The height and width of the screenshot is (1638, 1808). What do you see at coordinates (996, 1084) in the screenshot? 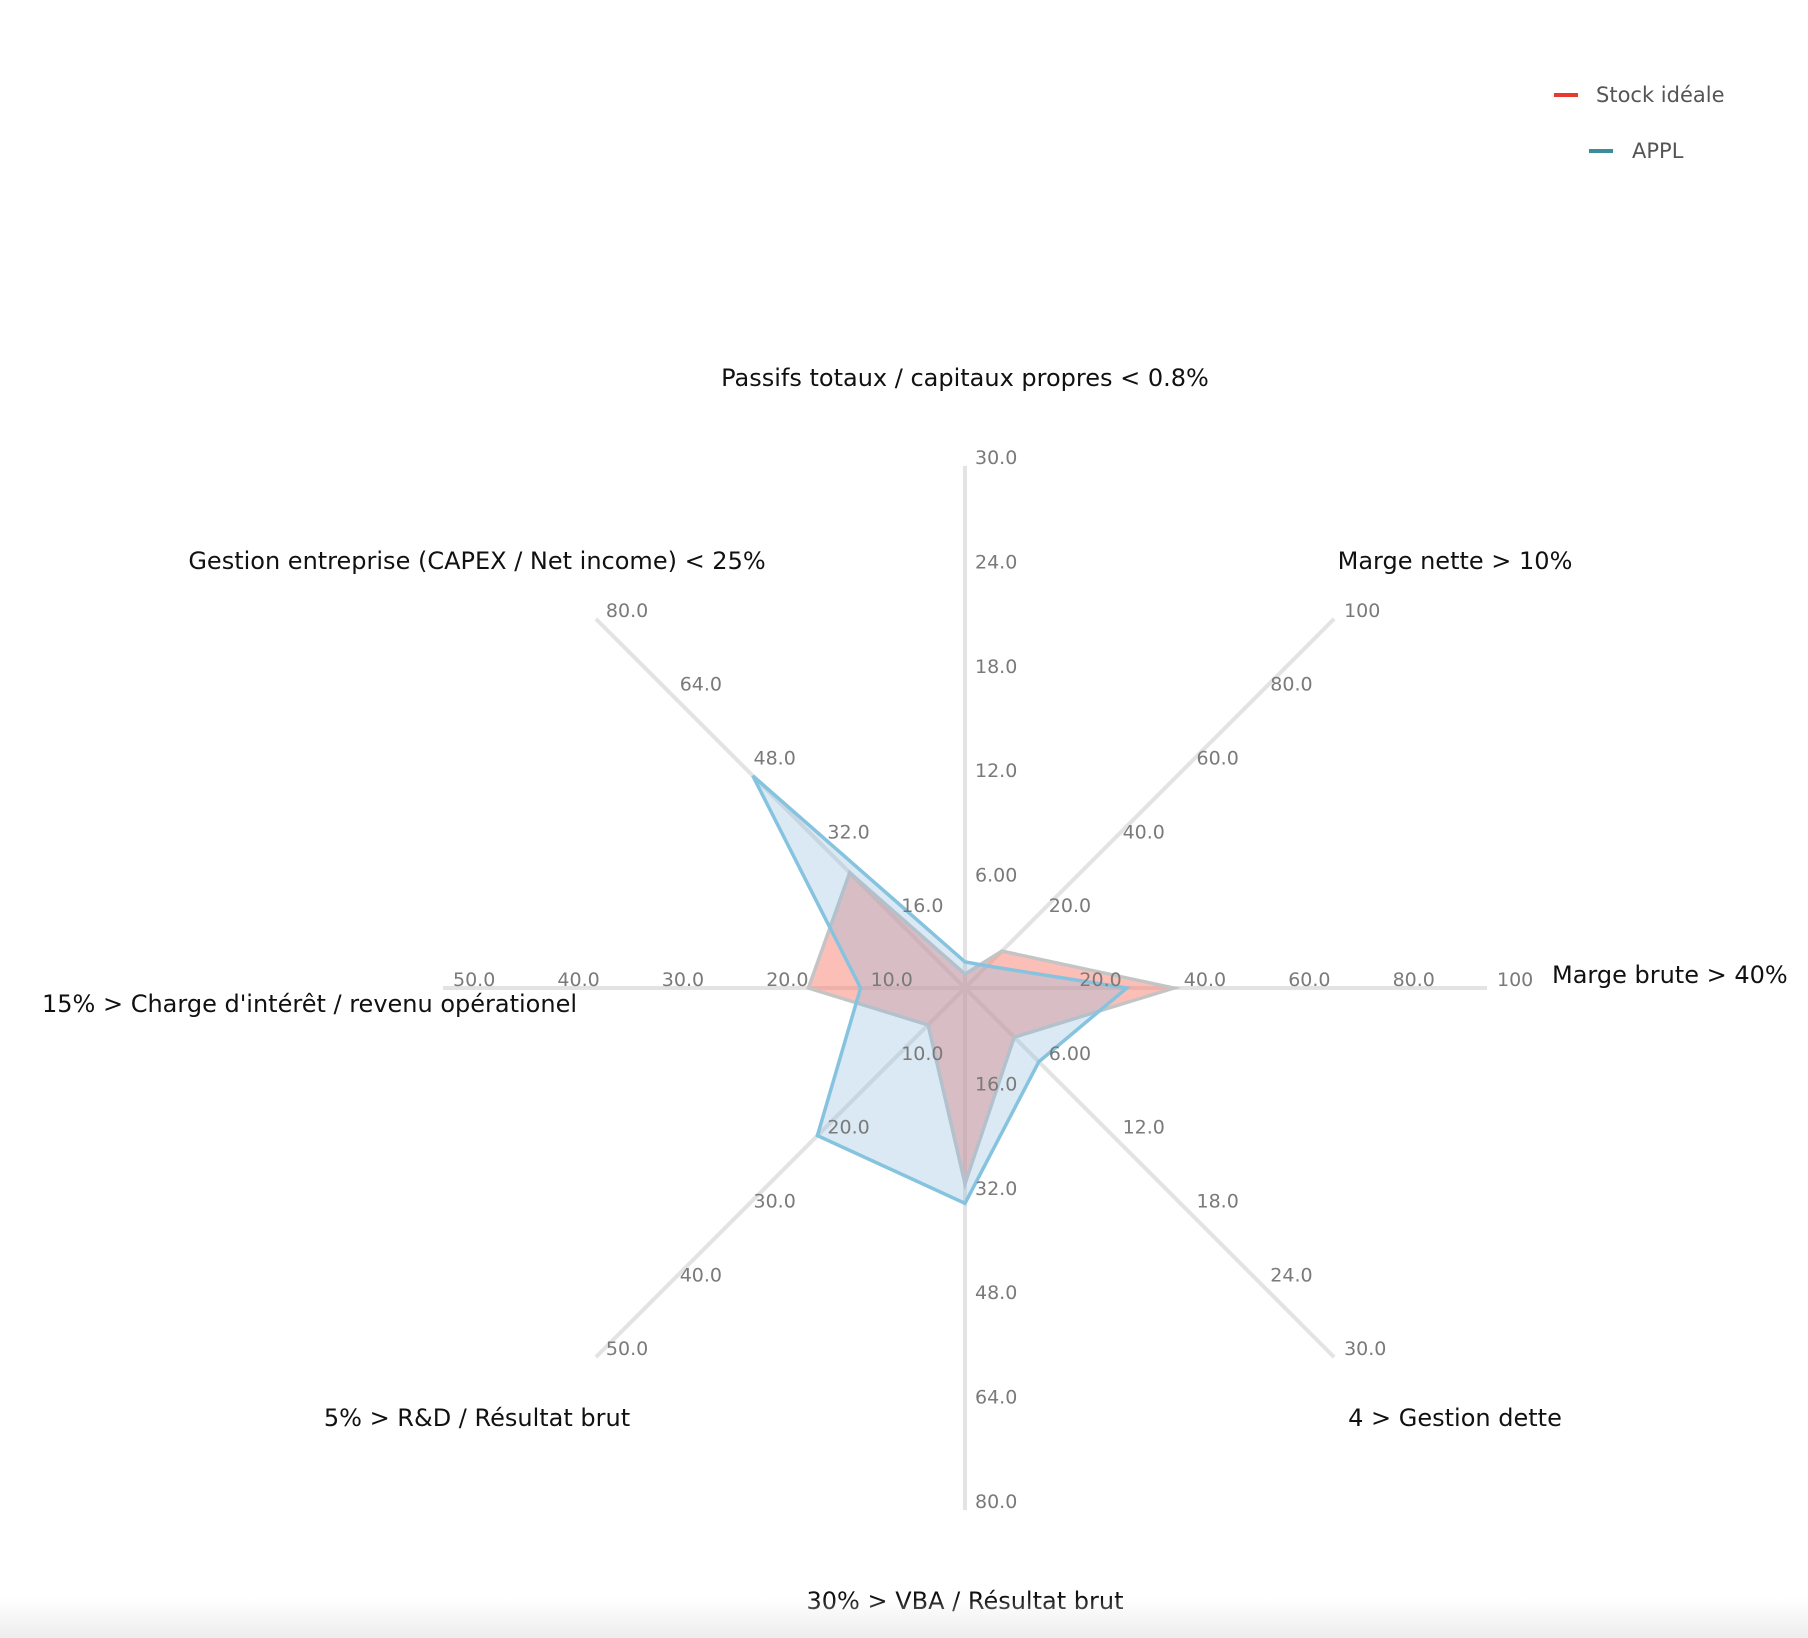
I see `tick-label-axis5-1: 16.0` at bounding box center [996, 1084].